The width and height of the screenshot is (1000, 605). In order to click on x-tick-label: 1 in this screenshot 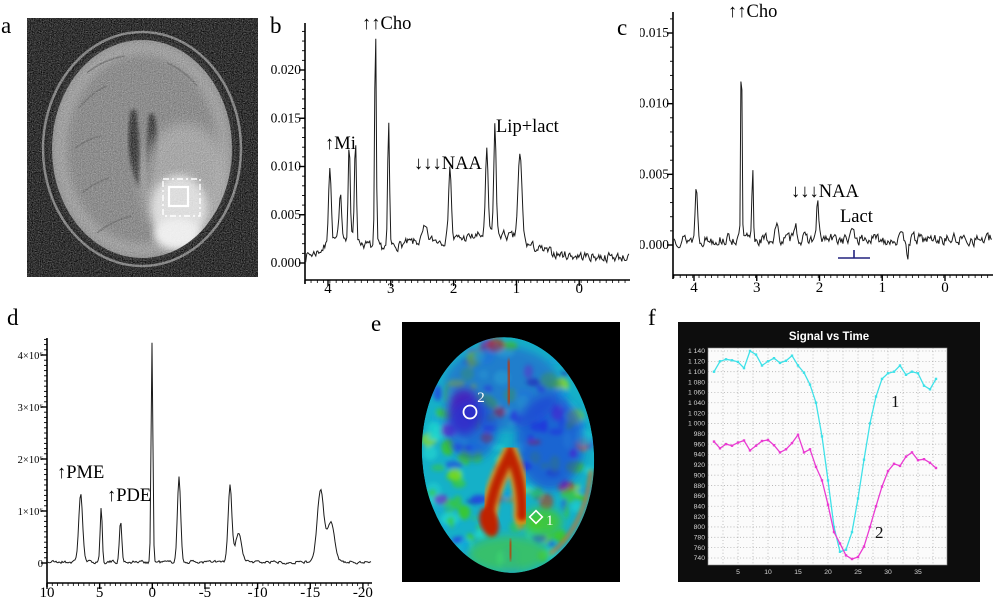, I will do `click(883, 288)`.